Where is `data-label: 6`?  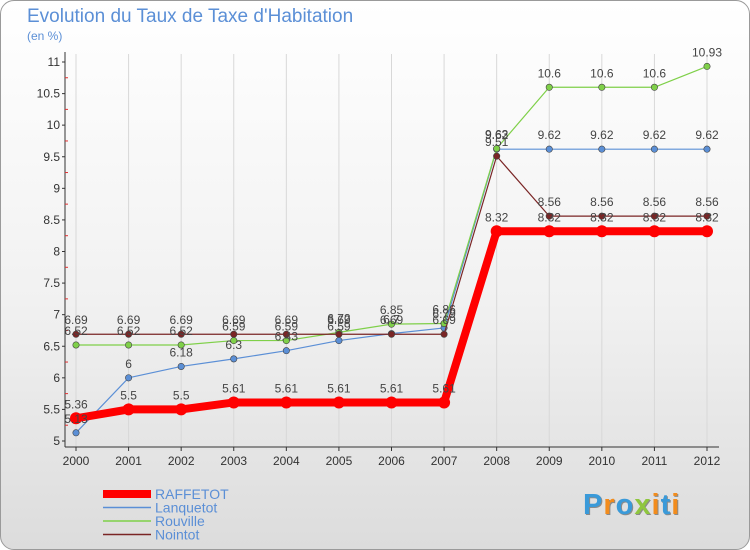 data-label: 6 is located at coordinates (128, 364).